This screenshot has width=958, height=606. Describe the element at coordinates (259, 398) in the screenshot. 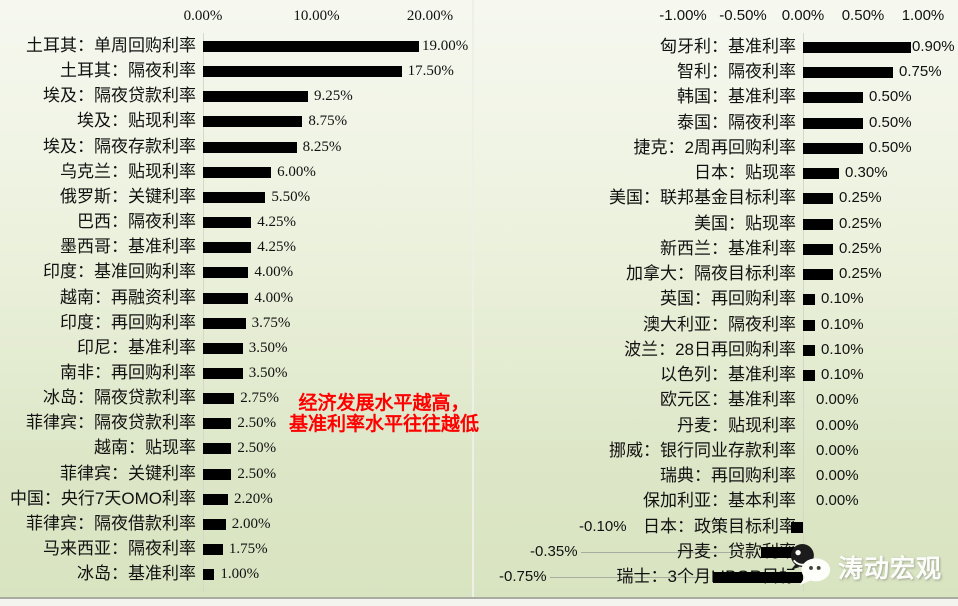

I see `value-label: 2.75%` at that location.